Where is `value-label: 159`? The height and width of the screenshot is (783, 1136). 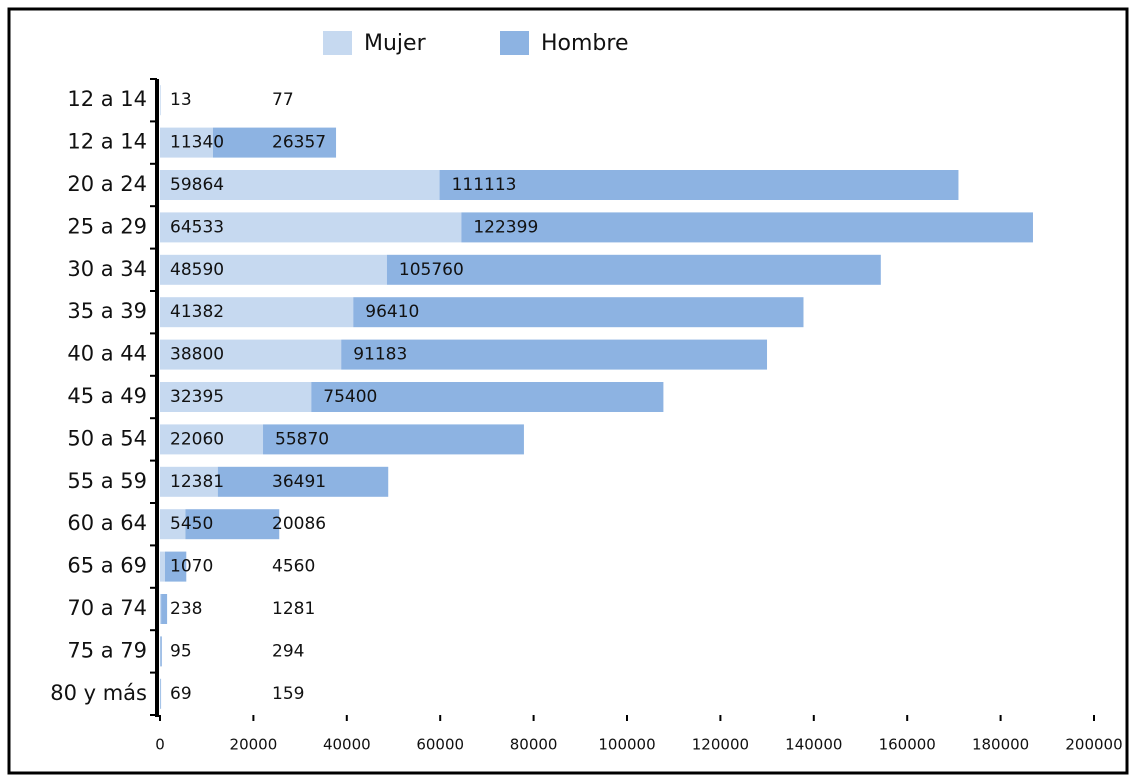
value-label: 159 is located at coordinates (288, 694).